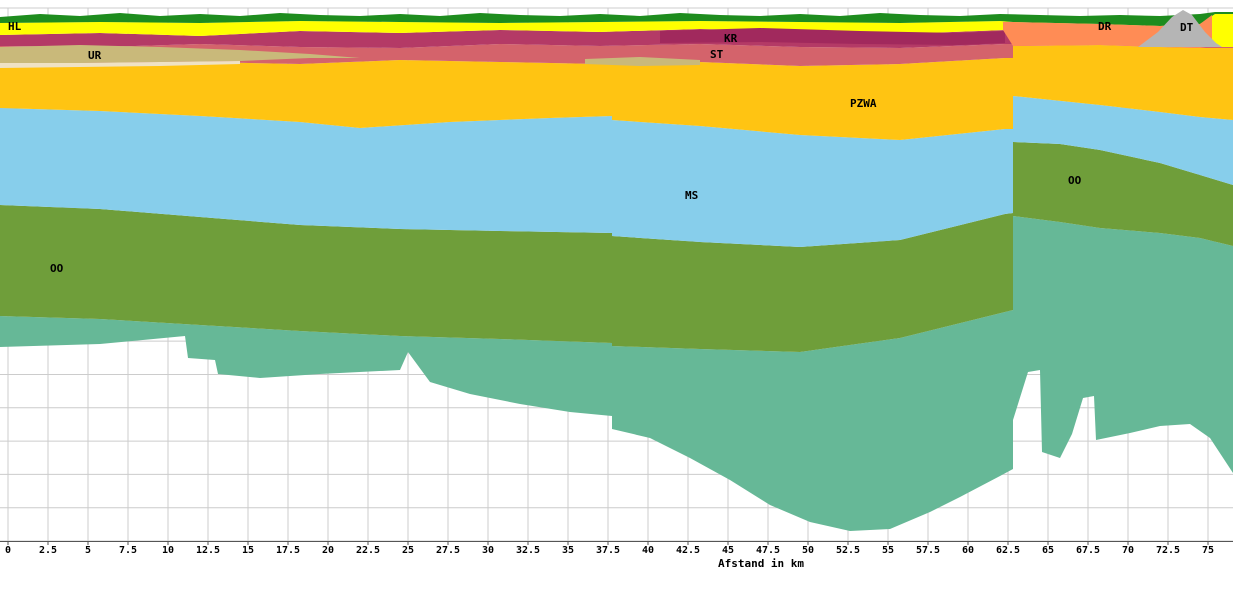 This screenshot has width=1233, height=589. I want to click on x-tick-label: 57.5, so click(928, 550).